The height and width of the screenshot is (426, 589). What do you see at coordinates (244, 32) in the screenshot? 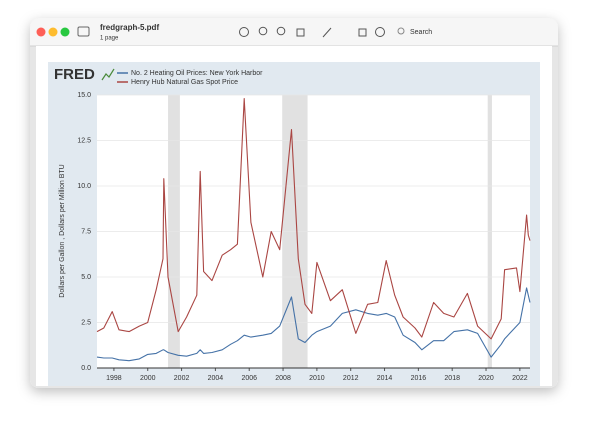
I see `info-button` at bounding box center [244, 32].